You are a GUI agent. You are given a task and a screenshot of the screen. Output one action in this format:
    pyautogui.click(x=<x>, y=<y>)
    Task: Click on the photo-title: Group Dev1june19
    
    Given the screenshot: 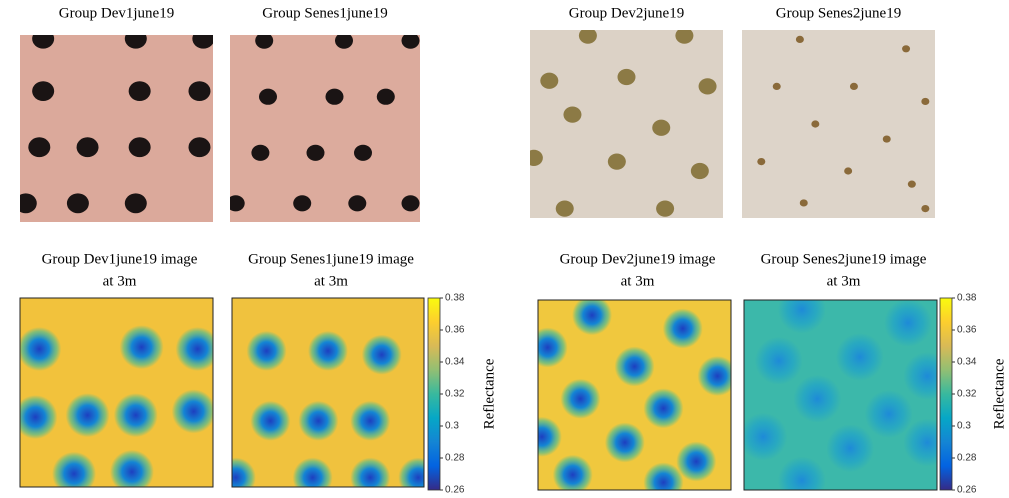 What is the action you would take?
    pyautogui.click(x=116, y=13)
    